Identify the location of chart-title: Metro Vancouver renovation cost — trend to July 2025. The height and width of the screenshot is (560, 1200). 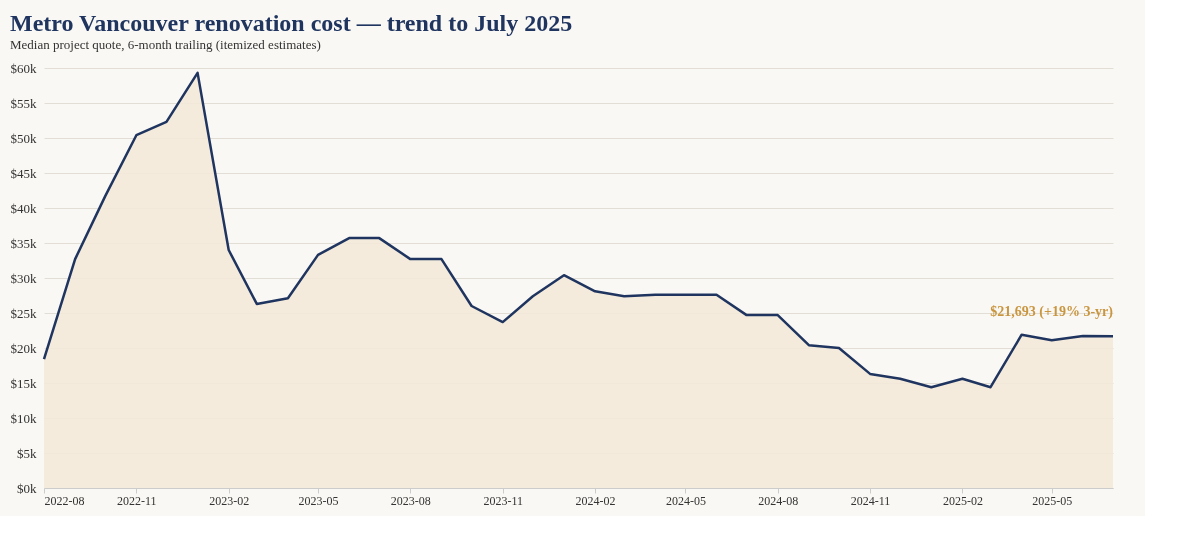
(291, 23).